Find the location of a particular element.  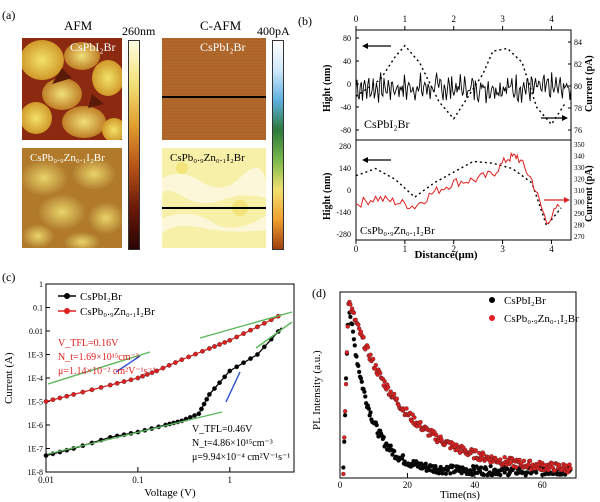

b-bottom-y2tick-label: 270 is located at coordinates (579, 237).